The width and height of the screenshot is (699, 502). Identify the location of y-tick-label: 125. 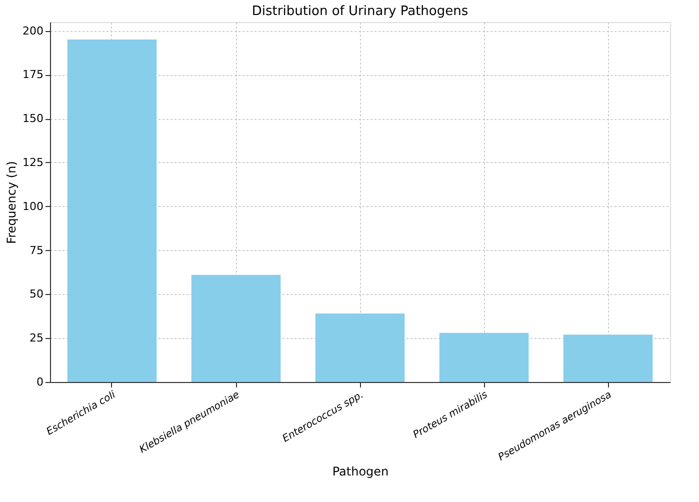
(33, 162).